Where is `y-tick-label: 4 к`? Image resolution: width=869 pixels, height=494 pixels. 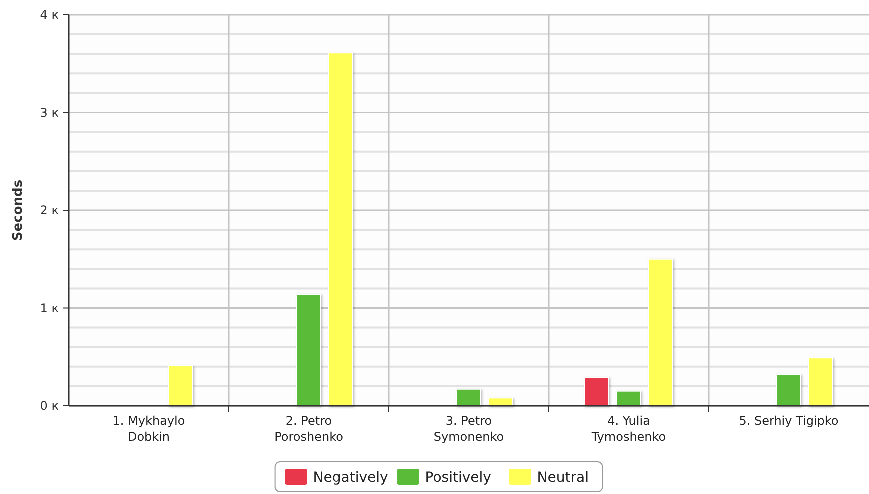 y-tick-label: 4 к is located at coordinates (49, 15).